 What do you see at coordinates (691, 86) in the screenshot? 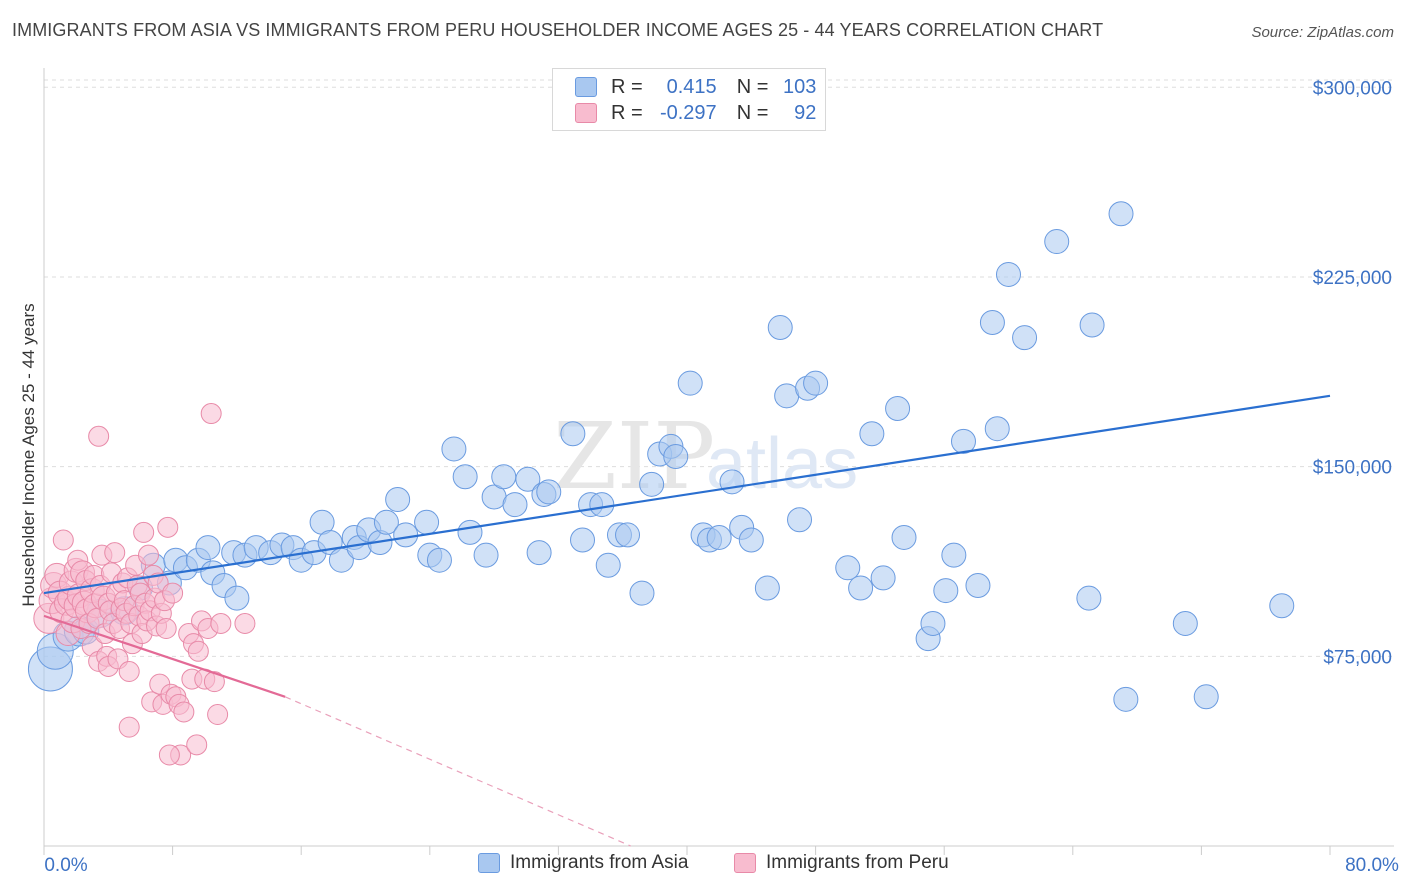
I see `legend-r-value: 0.415` at bounding box center [691, 86].